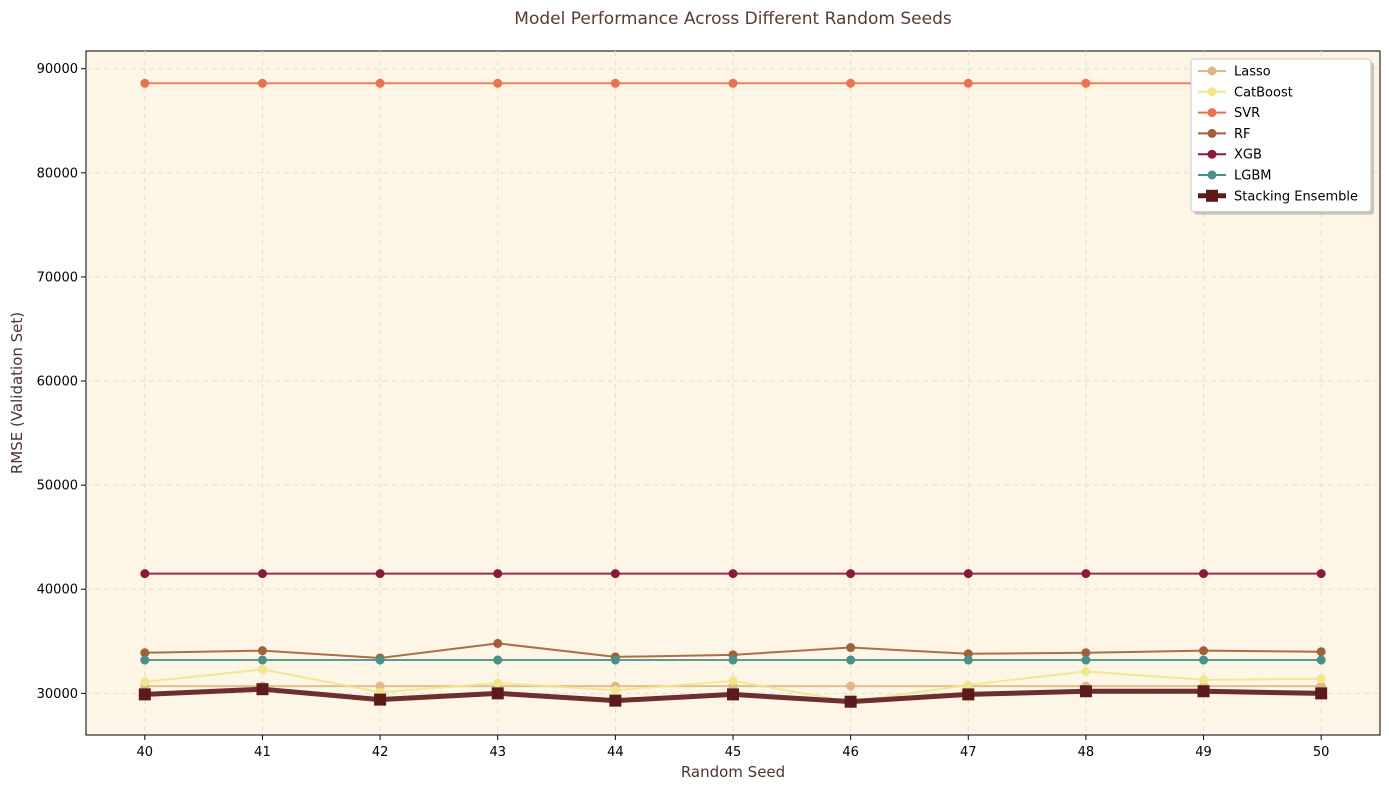  What do you see at coordinates (1224, 134) in the screenshot?
I see `legend-item: RF` at bounding box center [1224, 134].